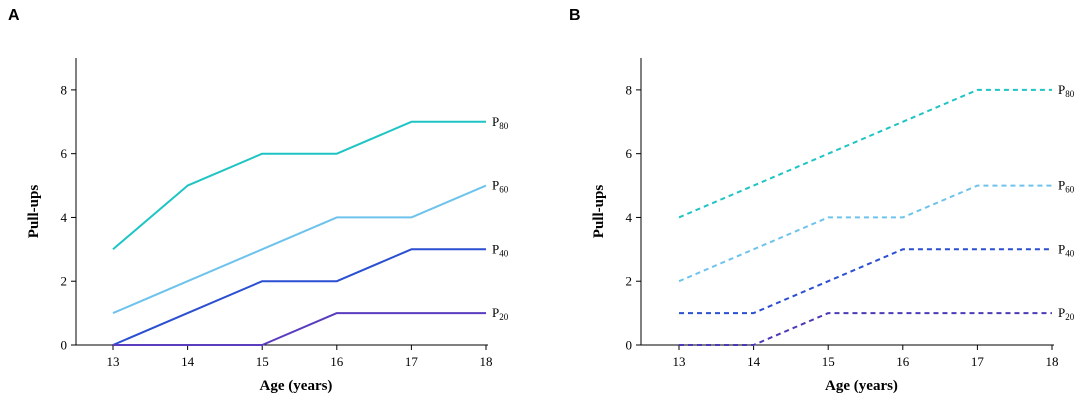 Image resolution: width=1084 pixels, height=404 pixels. I want to click on panel-letter: A, so click(14, 15).